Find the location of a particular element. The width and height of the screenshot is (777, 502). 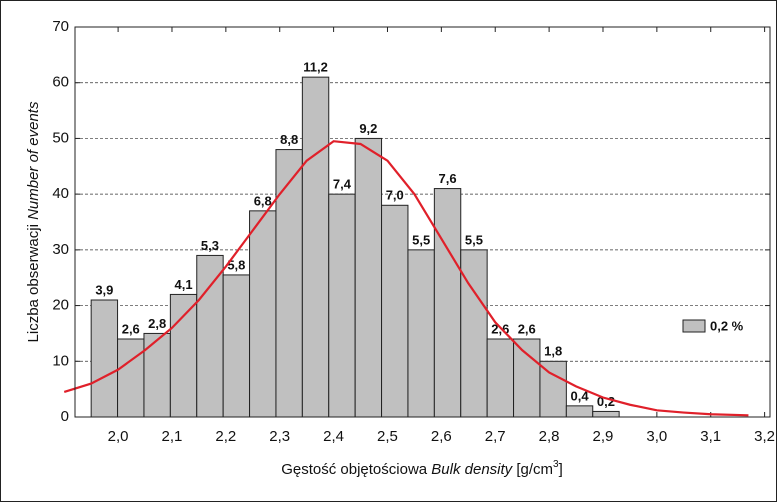

bar-label: 2,8 is located at coordinates (157, 323).